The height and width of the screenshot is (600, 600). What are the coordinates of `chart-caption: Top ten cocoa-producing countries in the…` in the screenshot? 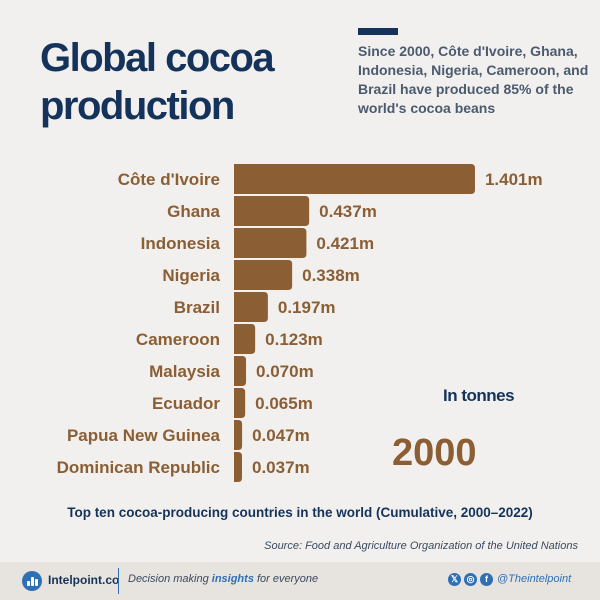 It's located at (300, 512).